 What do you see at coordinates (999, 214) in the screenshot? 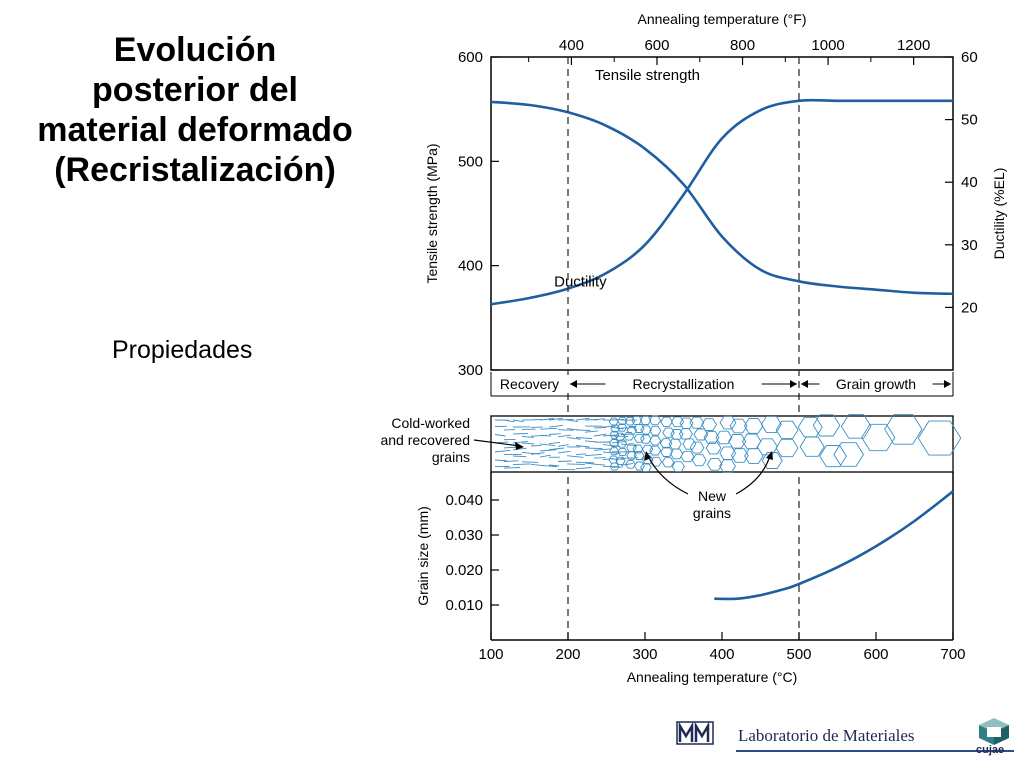
I see `y2-axis-title: Ductility (%EL)` at bounding box center [999, 214].